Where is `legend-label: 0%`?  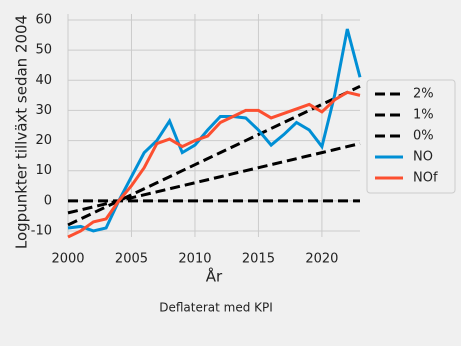 legend-label: 0% is located at coordinates (423, 136).